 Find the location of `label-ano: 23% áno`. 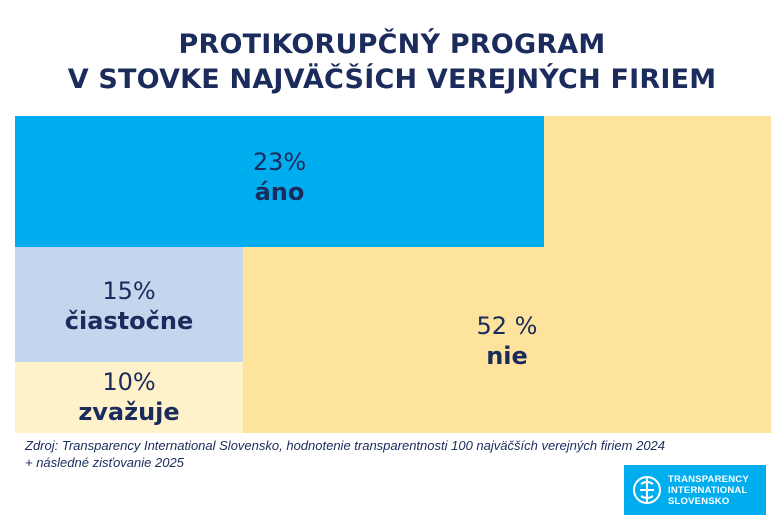

label-ano: 23% áno is located at coordinates (279, 177).